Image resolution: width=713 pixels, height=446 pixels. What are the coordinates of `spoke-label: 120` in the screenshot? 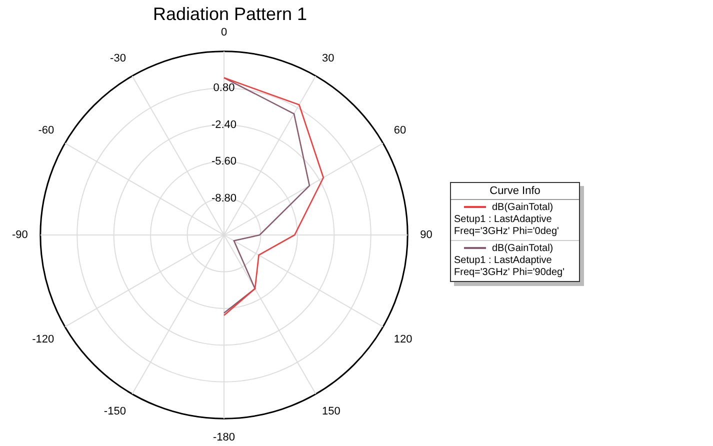 It's located at (403, 340).